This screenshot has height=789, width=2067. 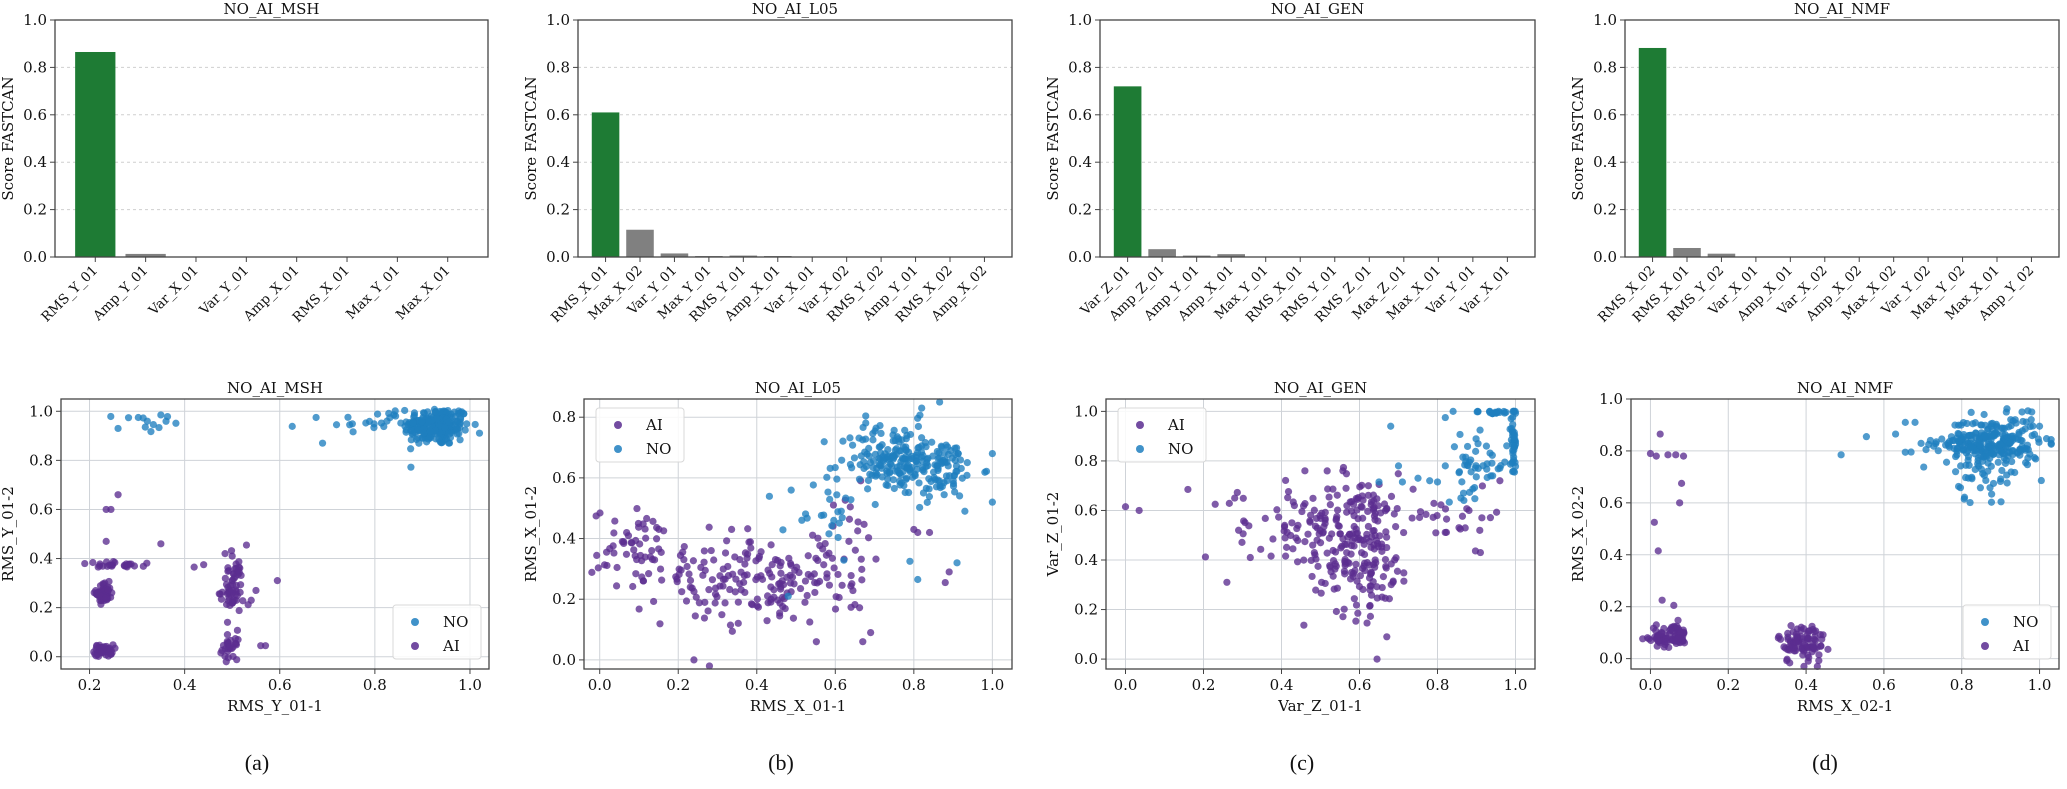 What do you see at coordinates (275, 706) in the screenshot?
I see `x-axis-label: RMS_Y_01-1` at bounding box center [275, 706].